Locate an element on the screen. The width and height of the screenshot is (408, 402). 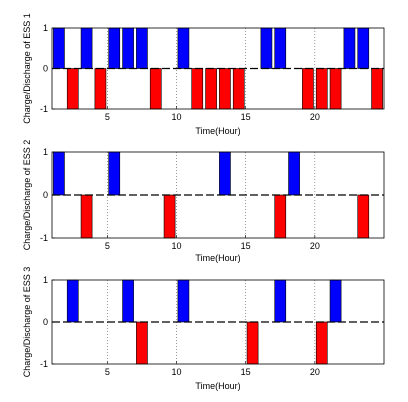
y-axis-label: Charge/Discharge of ESS 3 is located at coordinates (27, 322).